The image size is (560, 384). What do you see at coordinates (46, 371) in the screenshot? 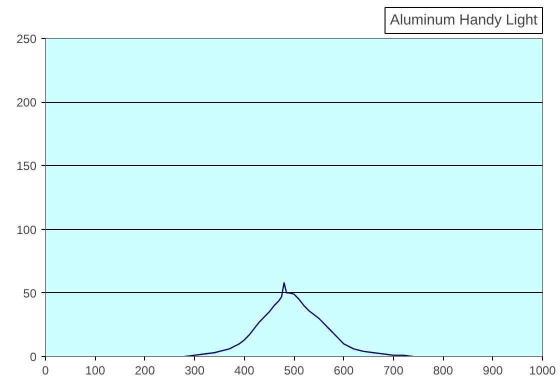
I see `x-tick-label: 0` at bounding box center [46, 371].